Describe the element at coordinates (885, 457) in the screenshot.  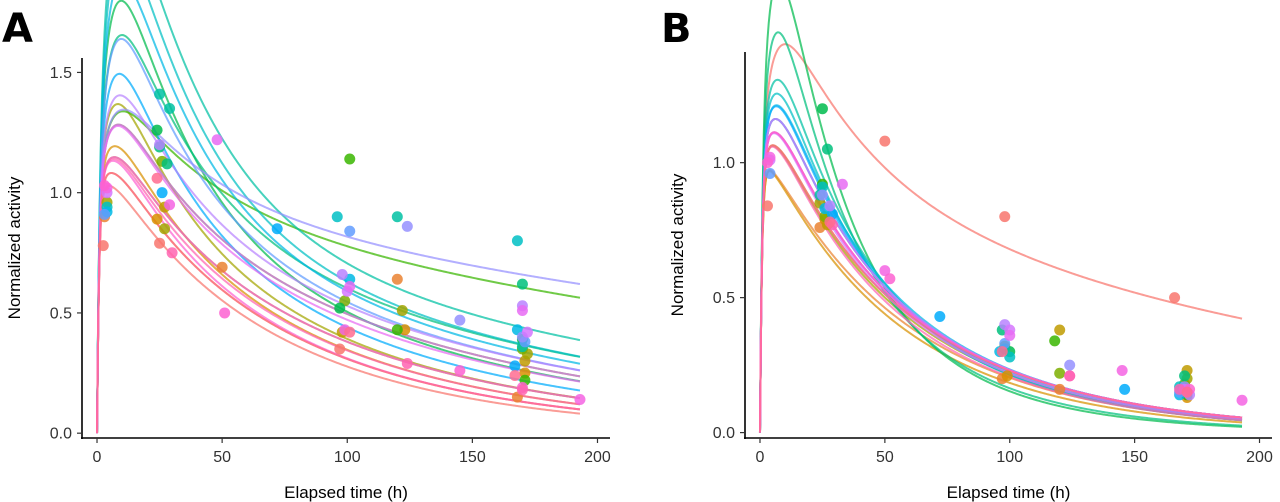
I see `panel-b-x-tick-label: 50` at that location.